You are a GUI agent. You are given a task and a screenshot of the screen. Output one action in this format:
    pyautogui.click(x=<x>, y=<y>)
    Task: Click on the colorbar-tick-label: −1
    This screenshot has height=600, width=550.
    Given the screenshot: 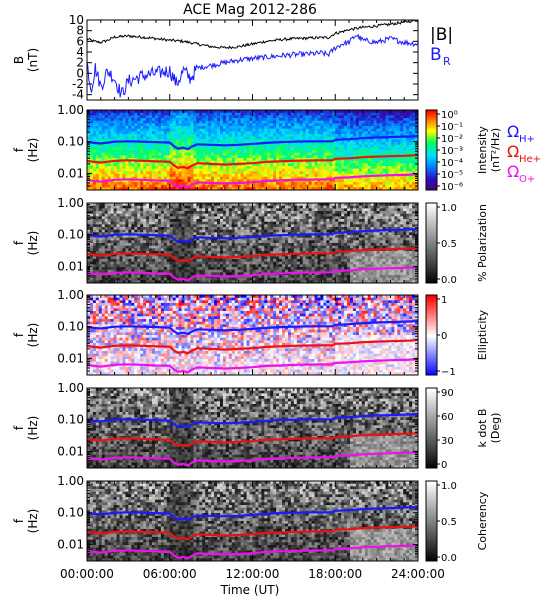 What is the action you would take?
    pyautogui.click(x=448, y=372)
    